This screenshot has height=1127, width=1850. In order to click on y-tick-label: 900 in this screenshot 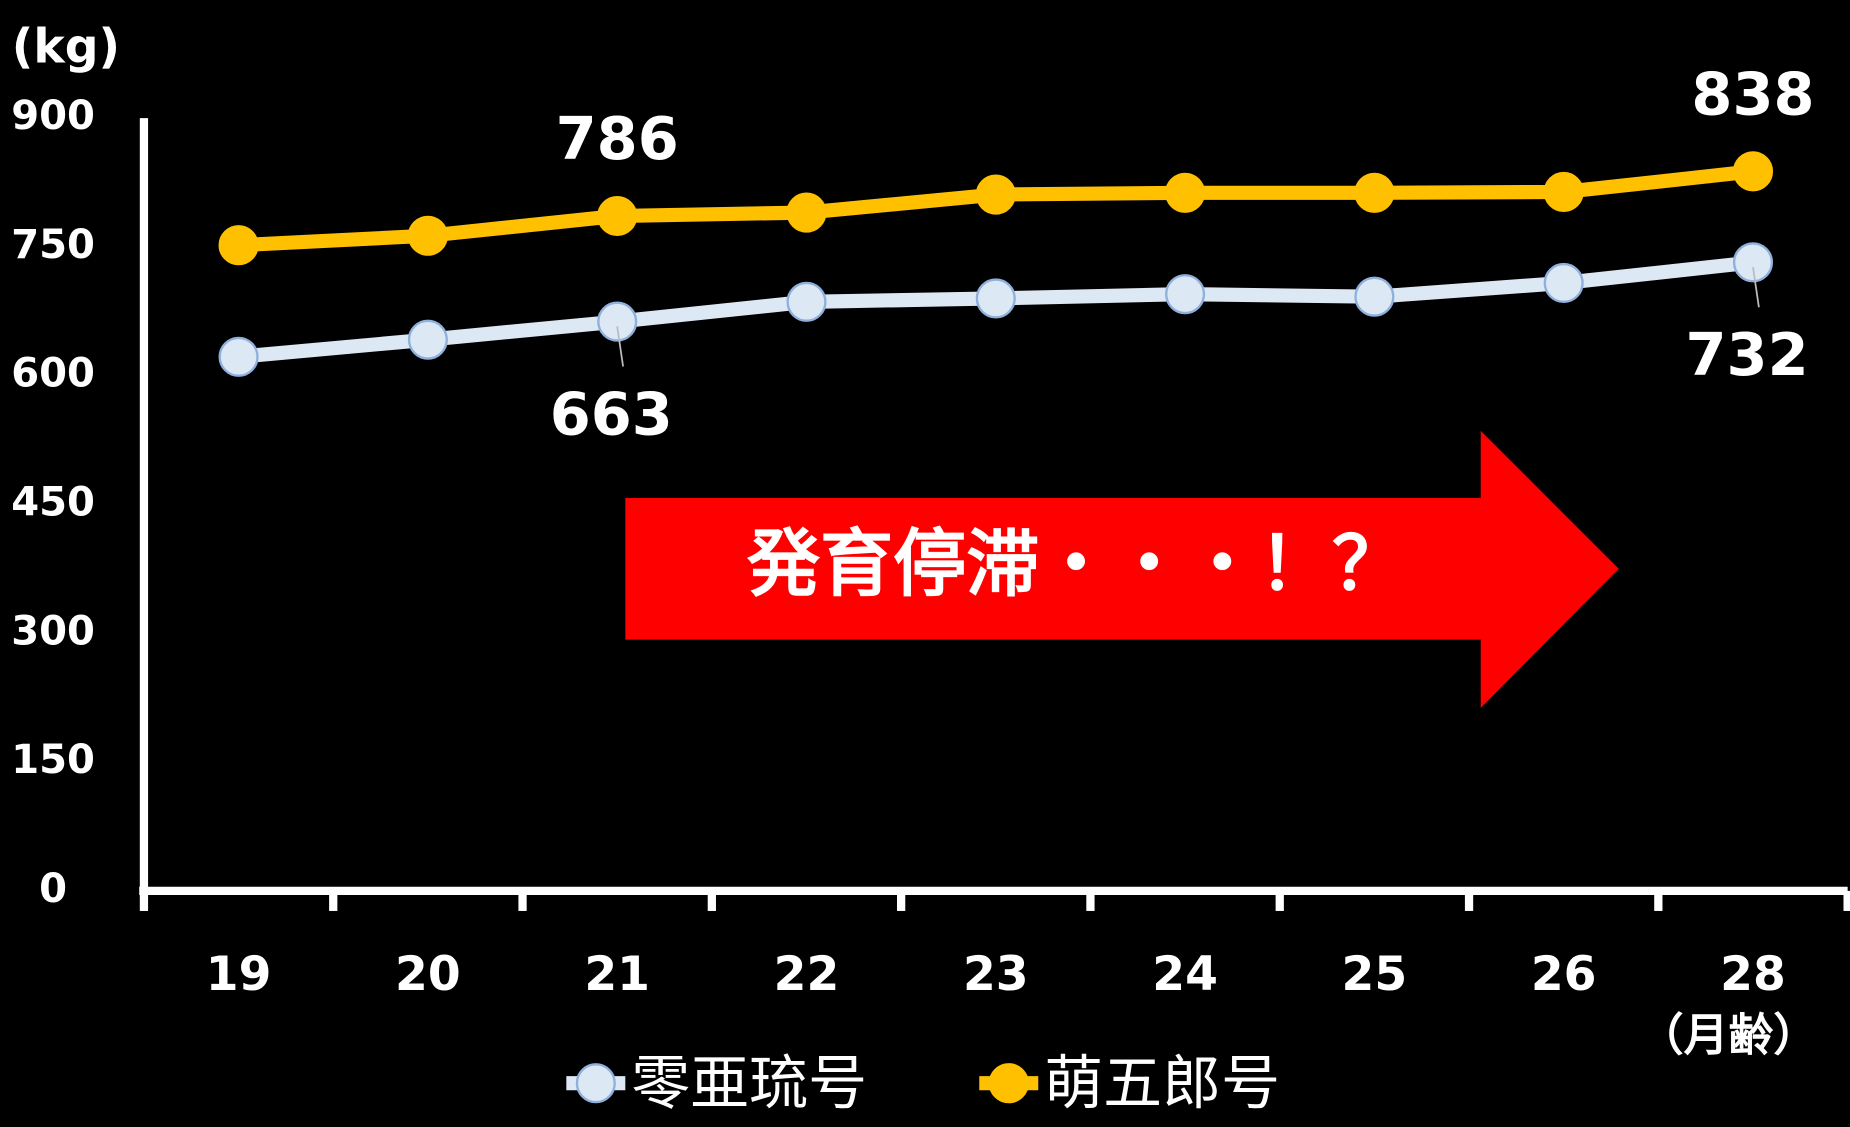, I will do `click(53, 116)`.